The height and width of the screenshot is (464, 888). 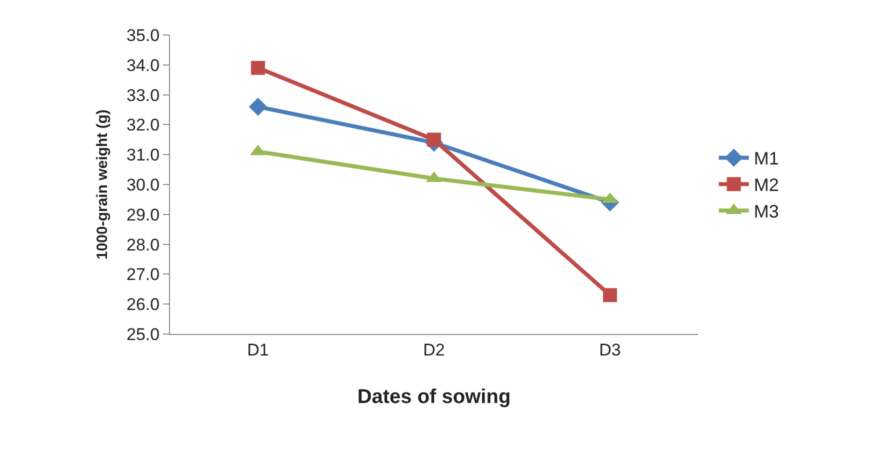 I want to click on y-tick-label: 30.0, so click(x=143, y=184).